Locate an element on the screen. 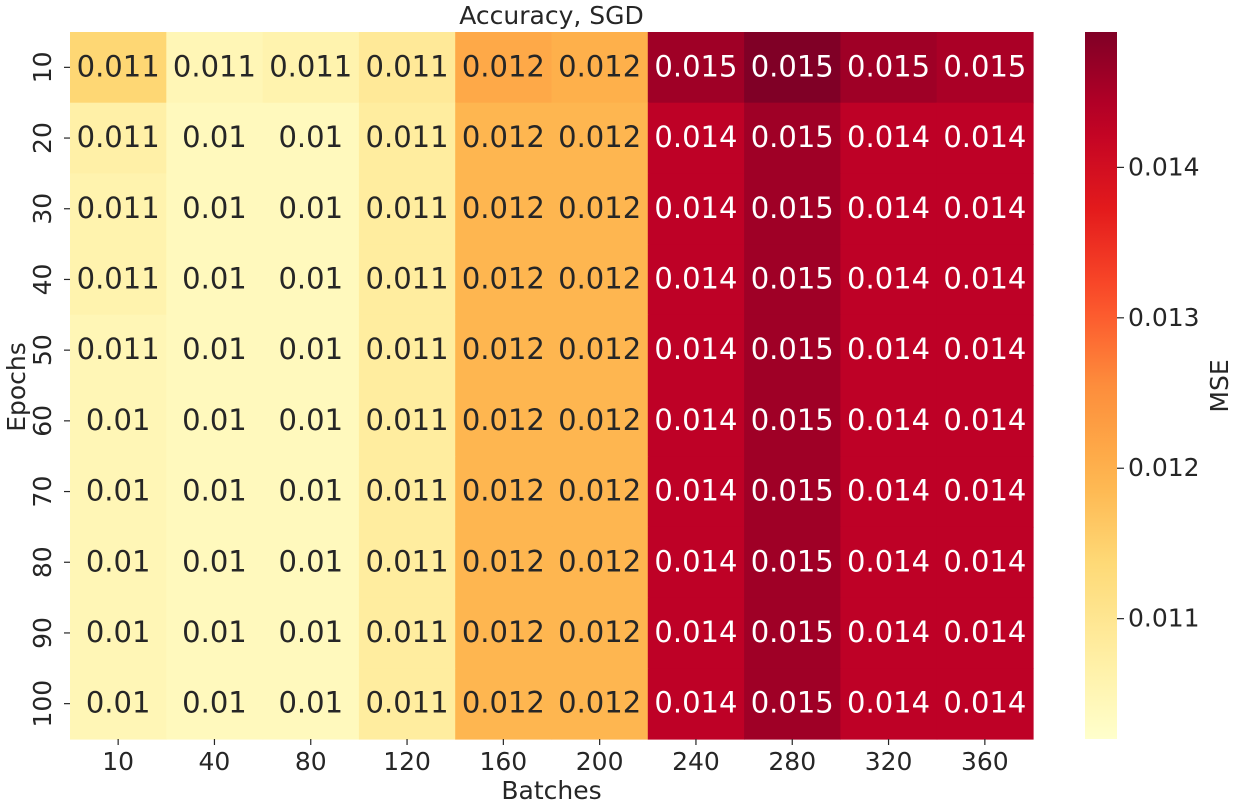  x-tick-label: 280 is located at coordinates (792, 761).